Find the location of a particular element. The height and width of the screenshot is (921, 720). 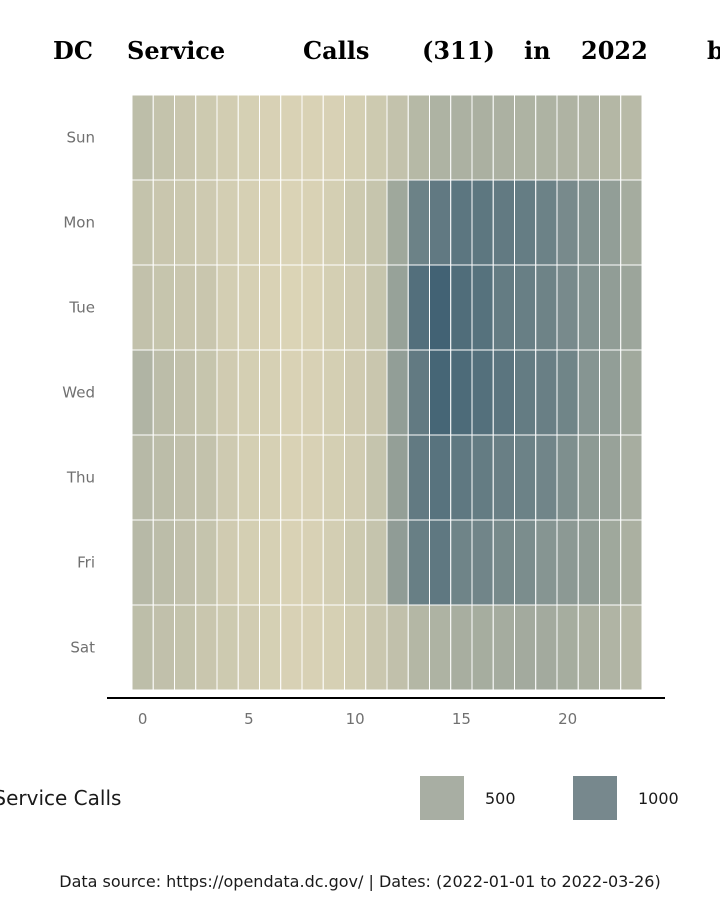

x-tick-label: 5 is located at coordinates (249, 719).